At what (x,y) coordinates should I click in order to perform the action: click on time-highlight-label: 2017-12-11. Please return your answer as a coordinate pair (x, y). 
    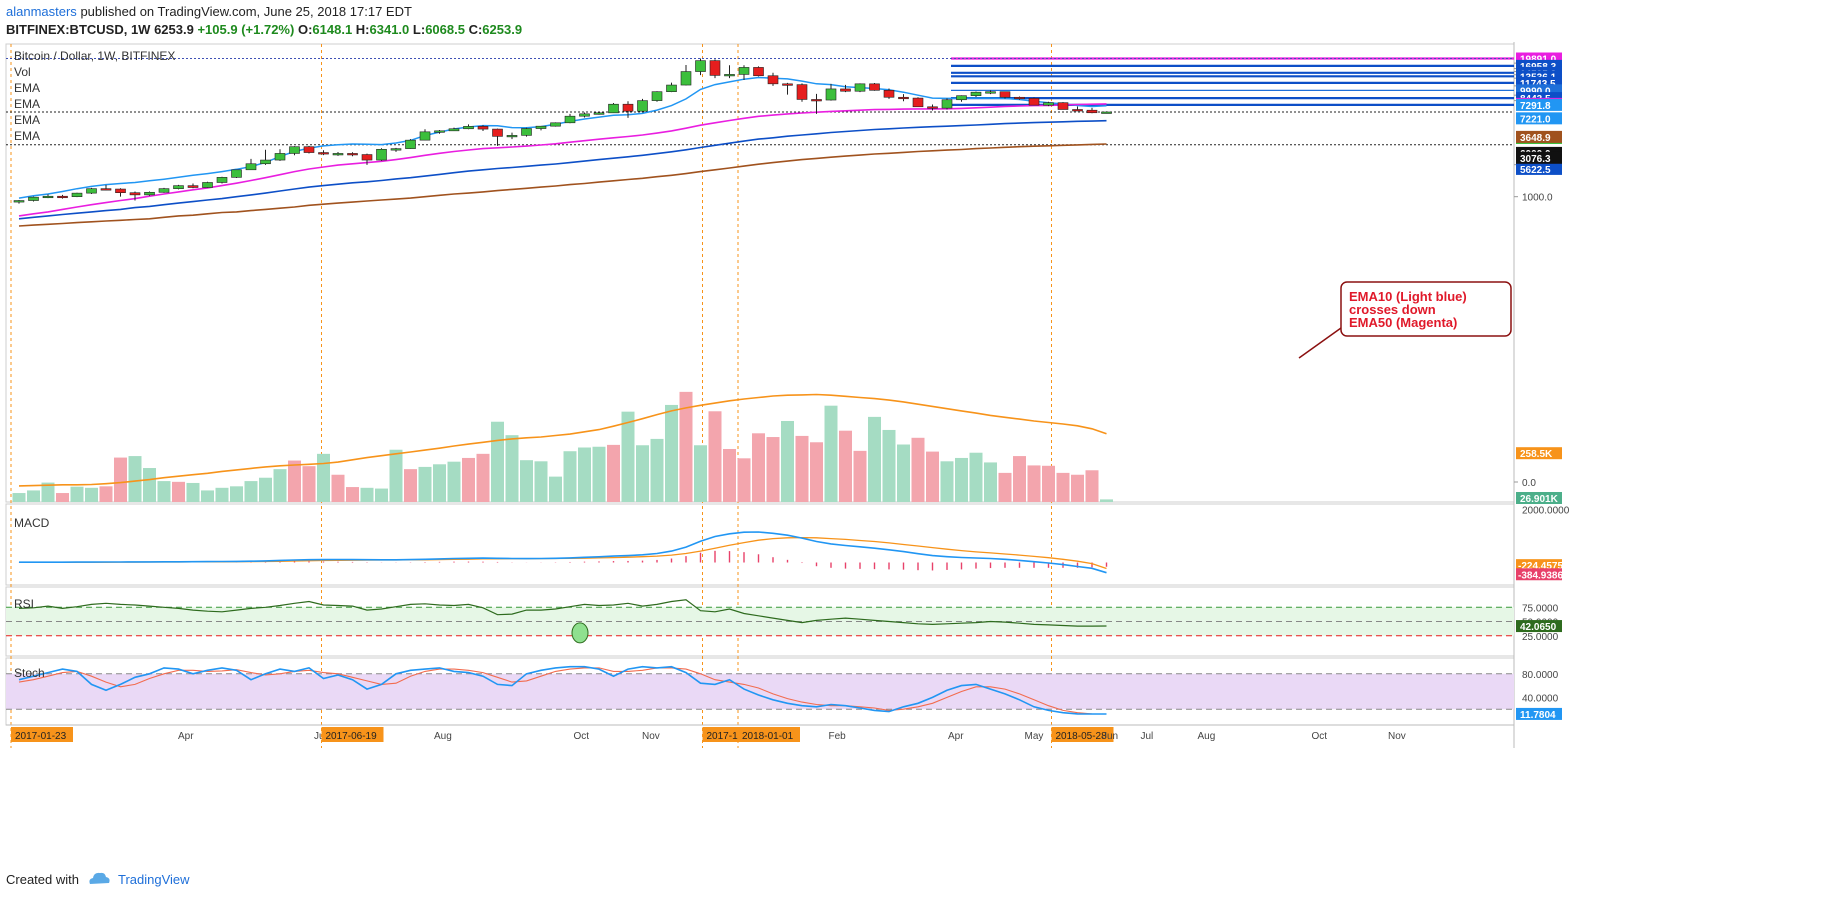
    Looking at the image, I should click on (732, 736).